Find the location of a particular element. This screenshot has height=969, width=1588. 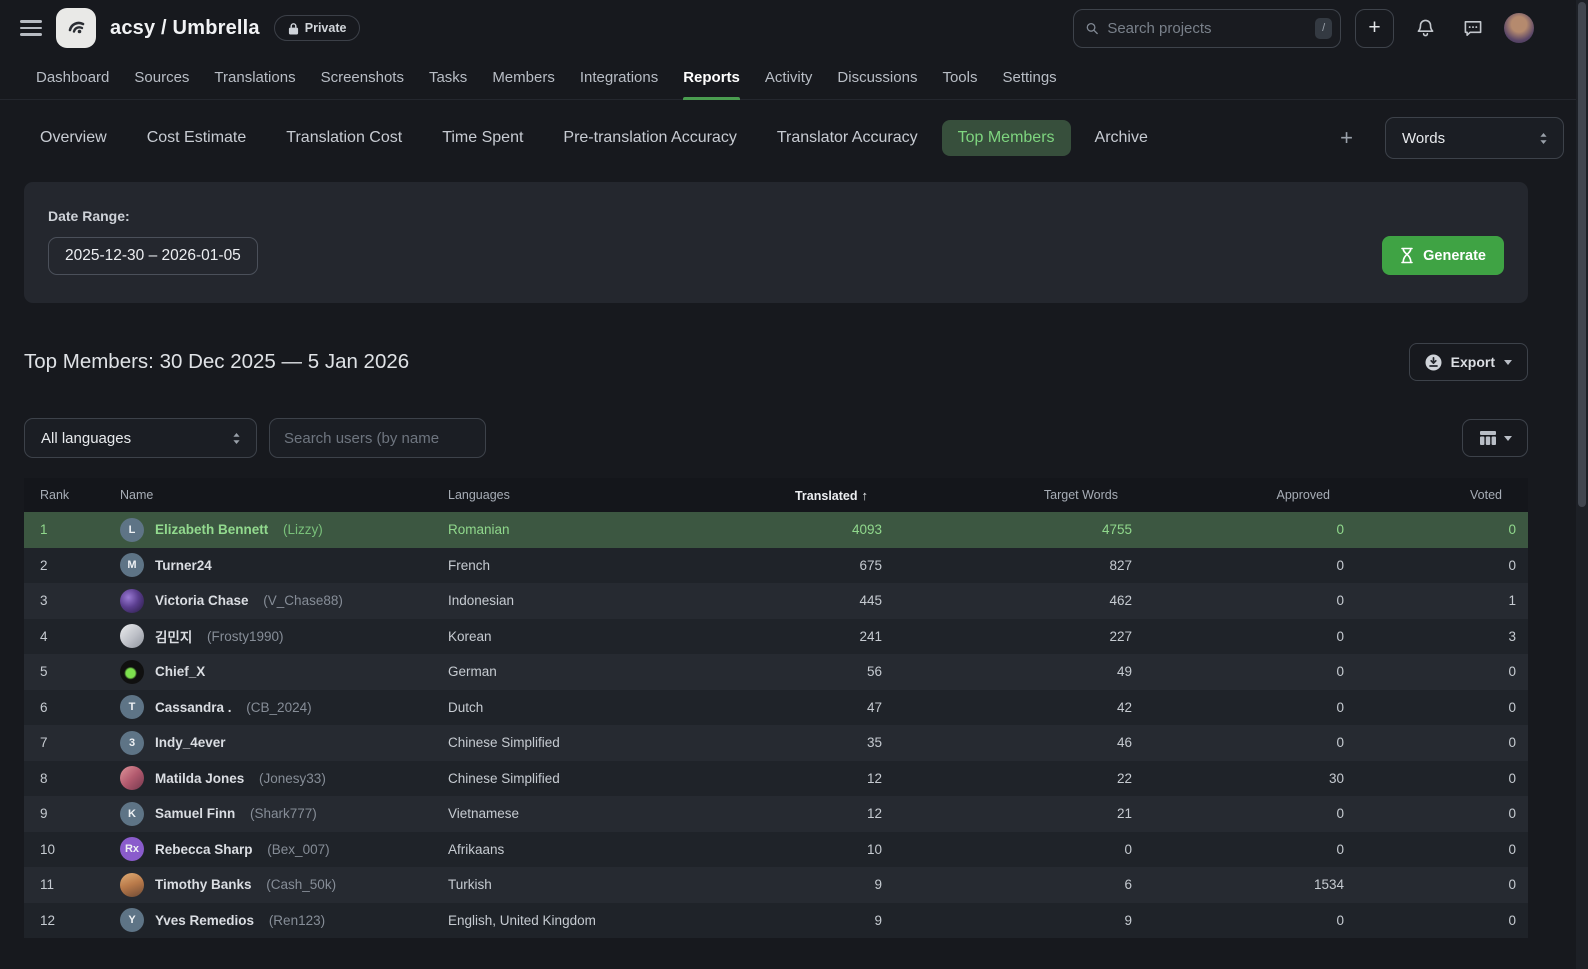

member-name: Turner24 is located at coordinates (183, 565).